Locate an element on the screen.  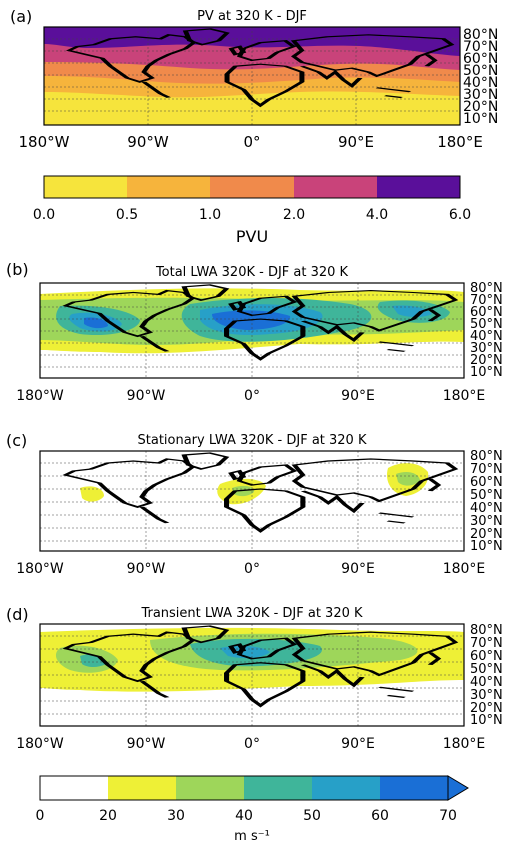
colorbar-tick: 60 is located at coordinates (380, 816).